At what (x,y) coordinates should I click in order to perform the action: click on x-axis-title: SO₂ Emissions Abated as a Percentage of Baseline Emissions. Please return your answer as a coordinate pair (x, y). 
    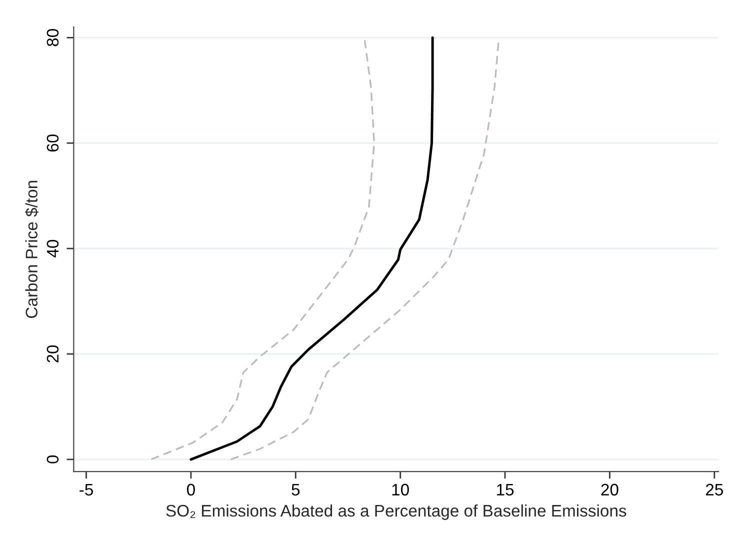
    Looking at the image, I should click on (396, 512).